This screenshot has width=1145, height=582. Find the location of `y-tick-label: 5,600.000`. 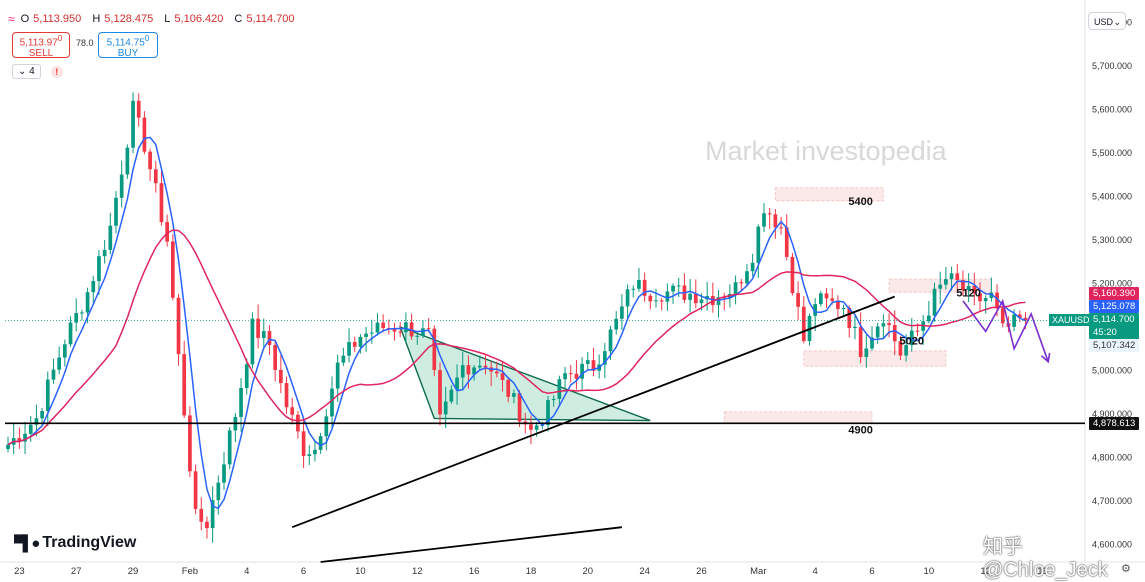

y-tick-label: 5,600.000 is located at coordinates (1112, 109).